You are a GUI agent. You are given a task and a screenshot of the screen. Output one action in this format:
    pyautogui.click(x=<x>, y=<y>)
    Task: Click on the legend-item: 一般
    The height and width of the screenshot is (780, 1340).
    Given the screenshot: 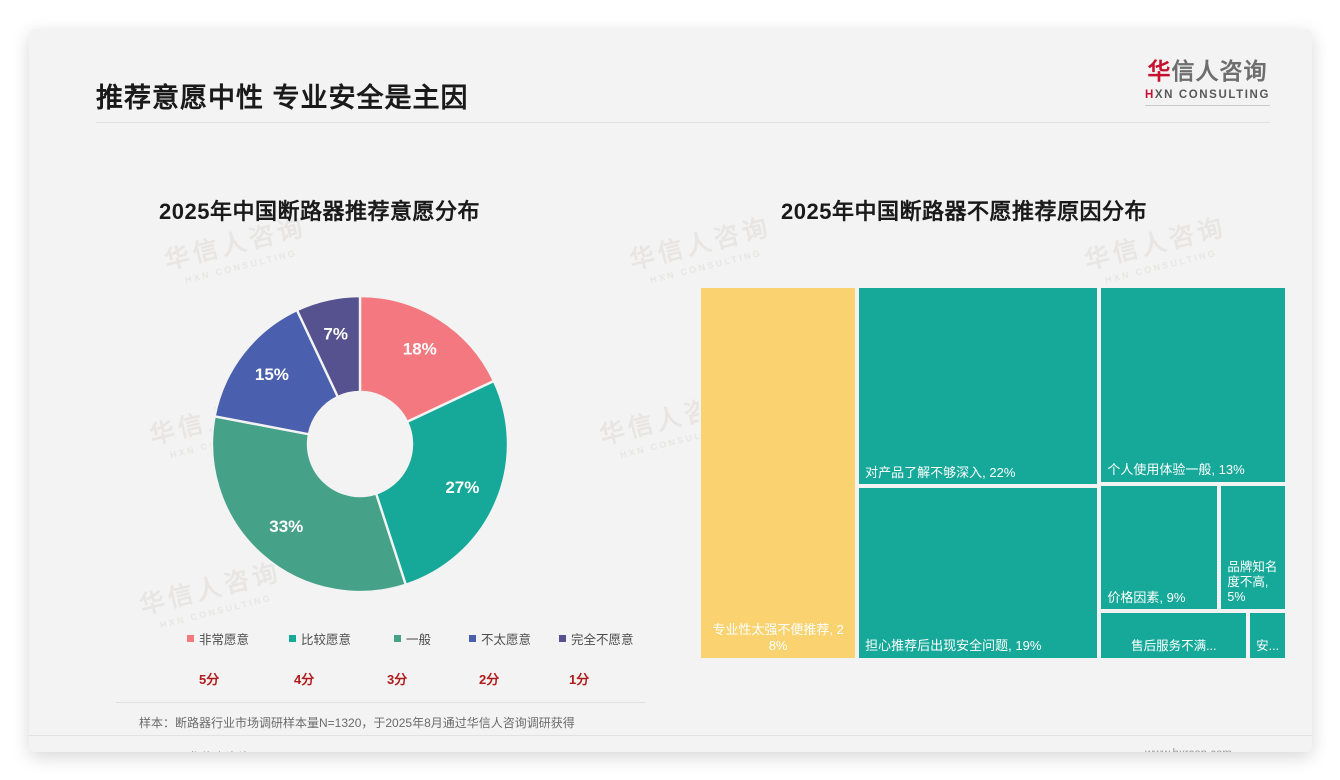 What is the action you would take?
    pyautogui.click(x=412, y=638)
    